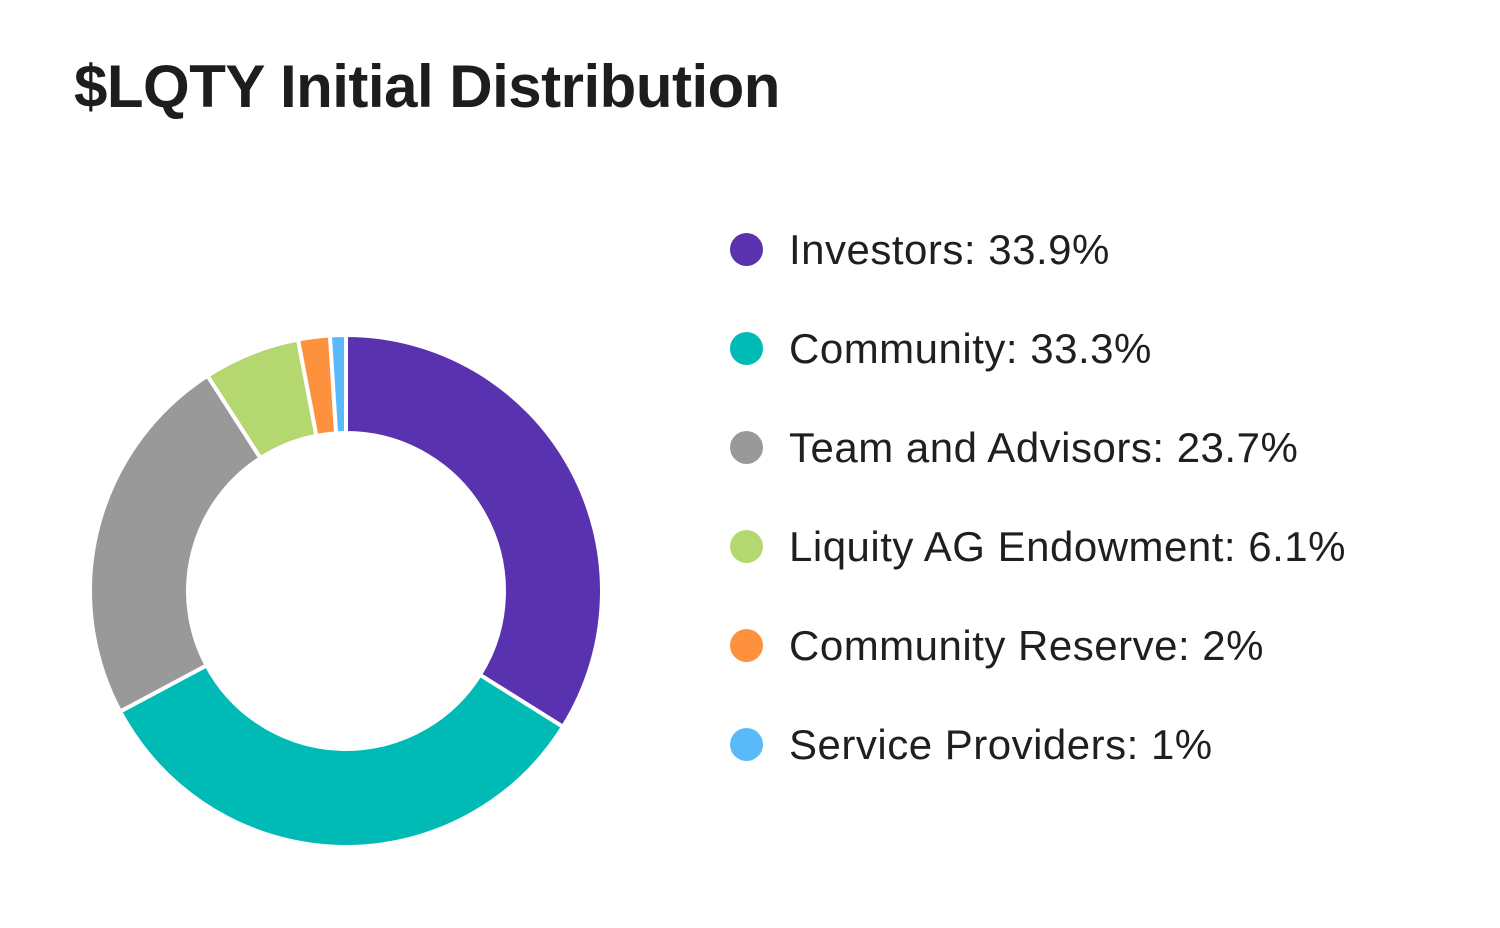 The width and height of the screenshot is (1500, 928). What do you see at coordinates (1044, 447) in the screenshot?
I see `legend-label: Team and Advisors: 23.7%` at bounding box center [1044, 447].